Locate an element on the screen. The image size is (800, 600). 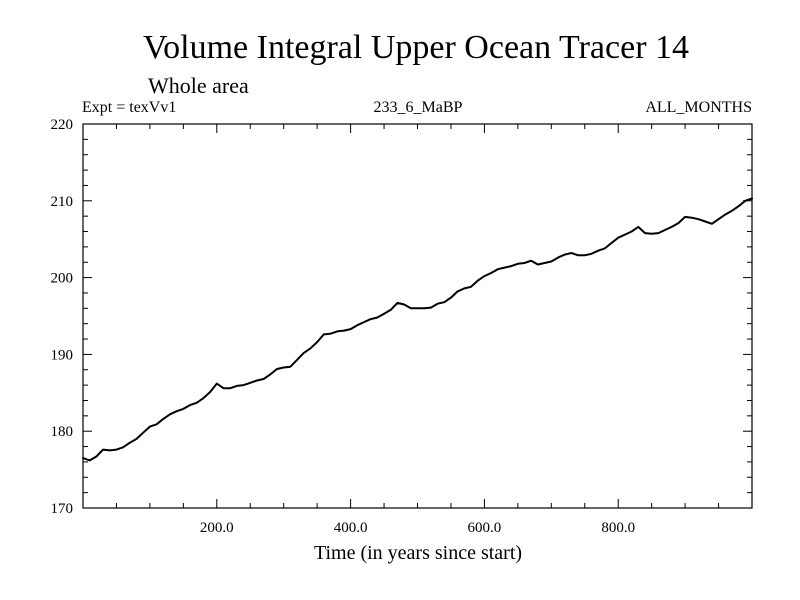
y-tick-label: 180 is located at coordinates (62, 432).